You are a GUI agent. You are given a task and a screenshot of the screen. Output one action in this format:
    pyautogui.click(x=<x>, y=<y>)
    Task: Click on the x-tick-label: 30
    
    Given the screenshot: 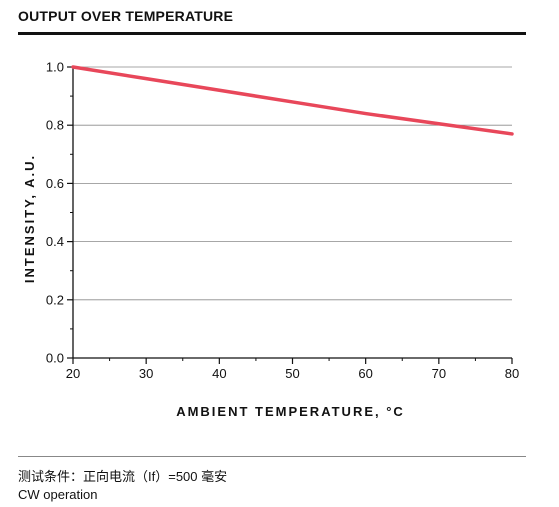 What is the action you would take?
    pyautogui.click(x=146, y=373)
    